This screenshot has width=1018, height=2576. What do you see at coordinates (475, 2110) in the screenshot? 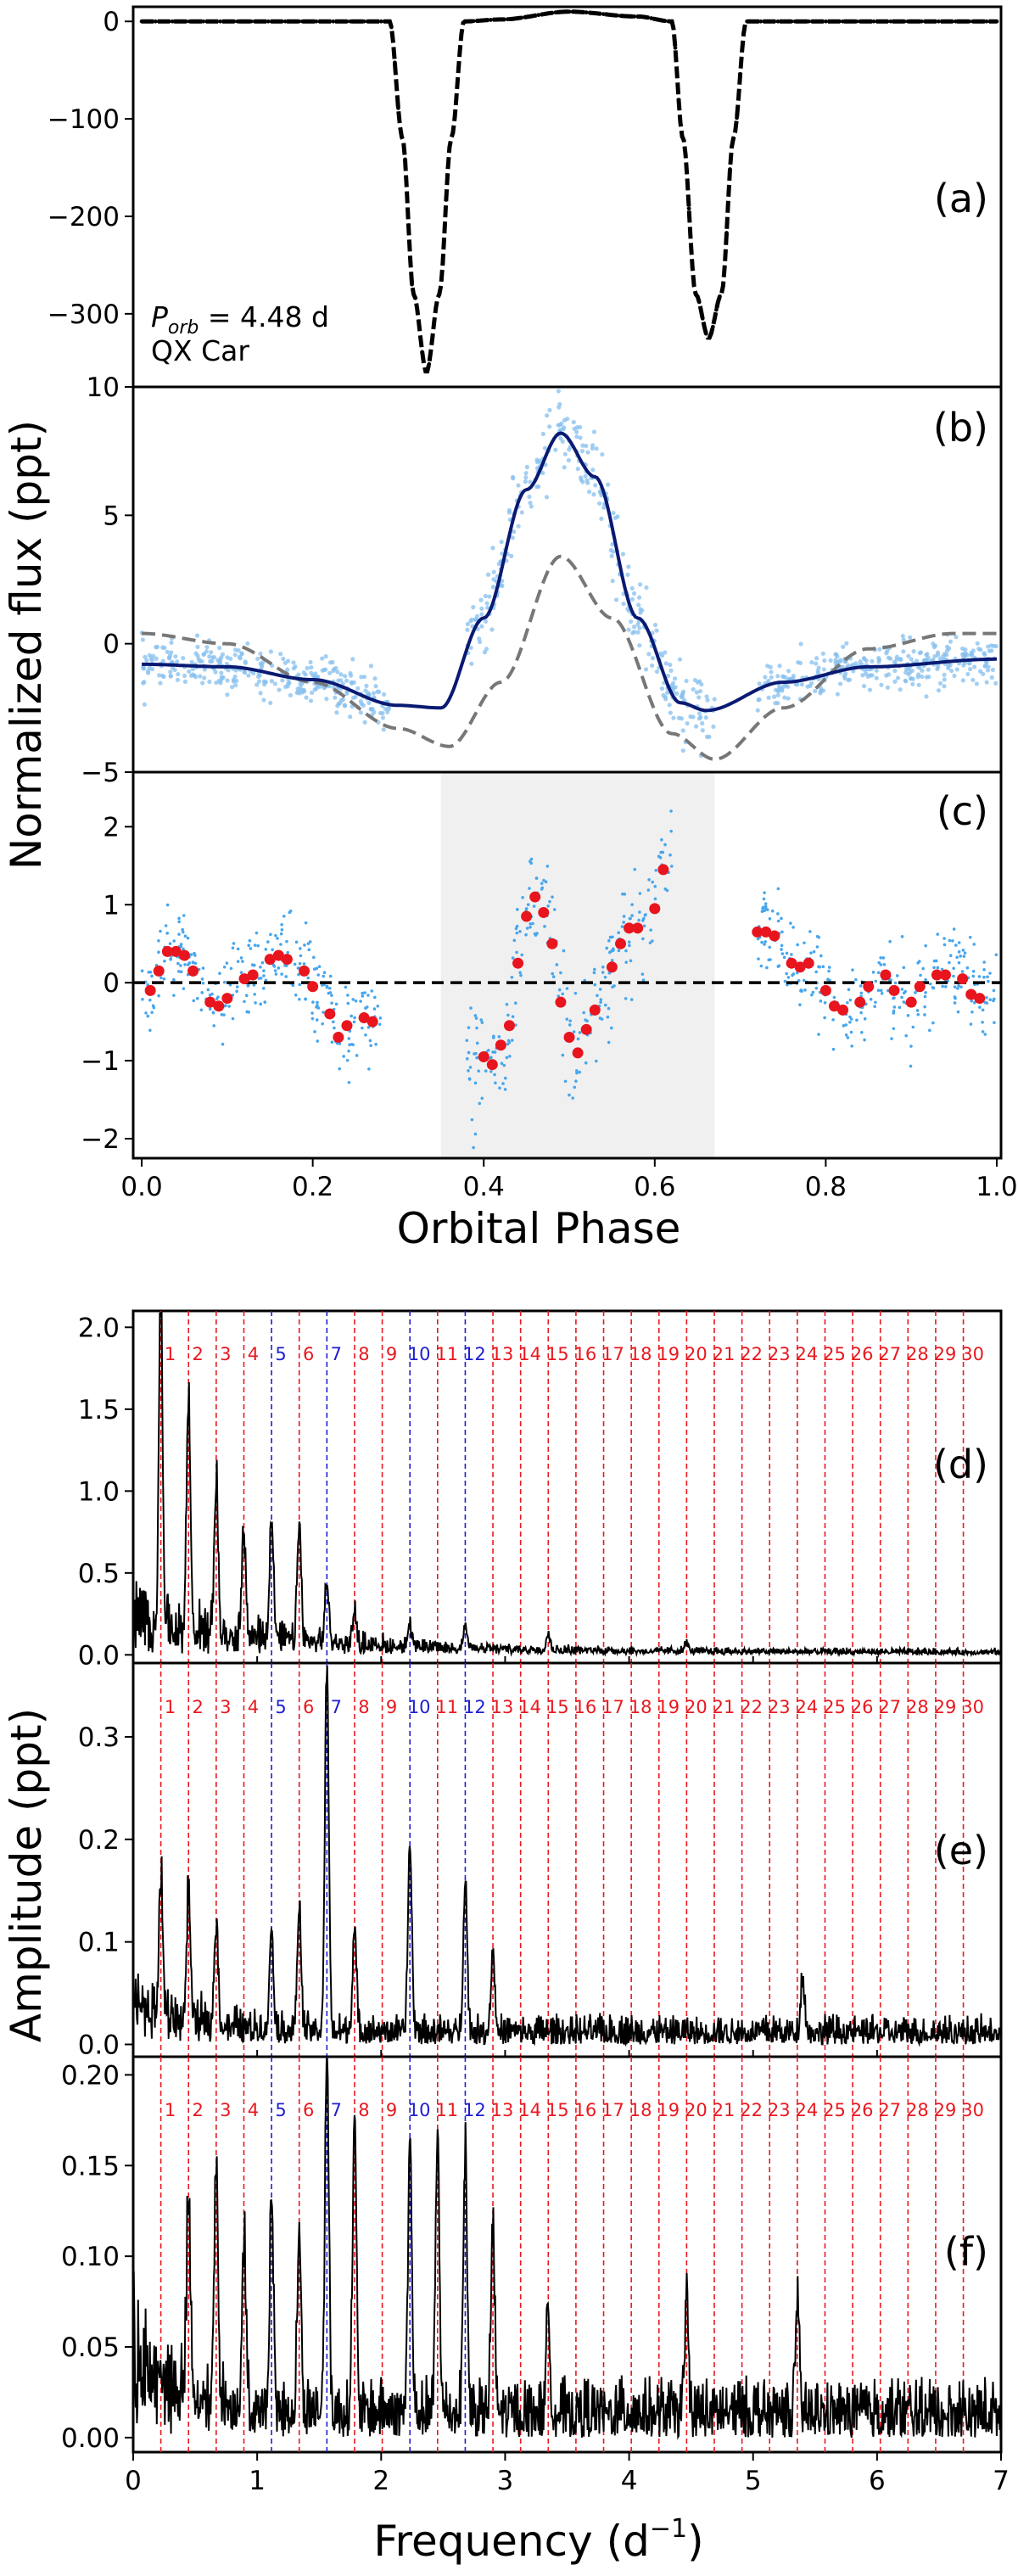
I see `harmonic-label: 12` at bounding box center [475, 2110].